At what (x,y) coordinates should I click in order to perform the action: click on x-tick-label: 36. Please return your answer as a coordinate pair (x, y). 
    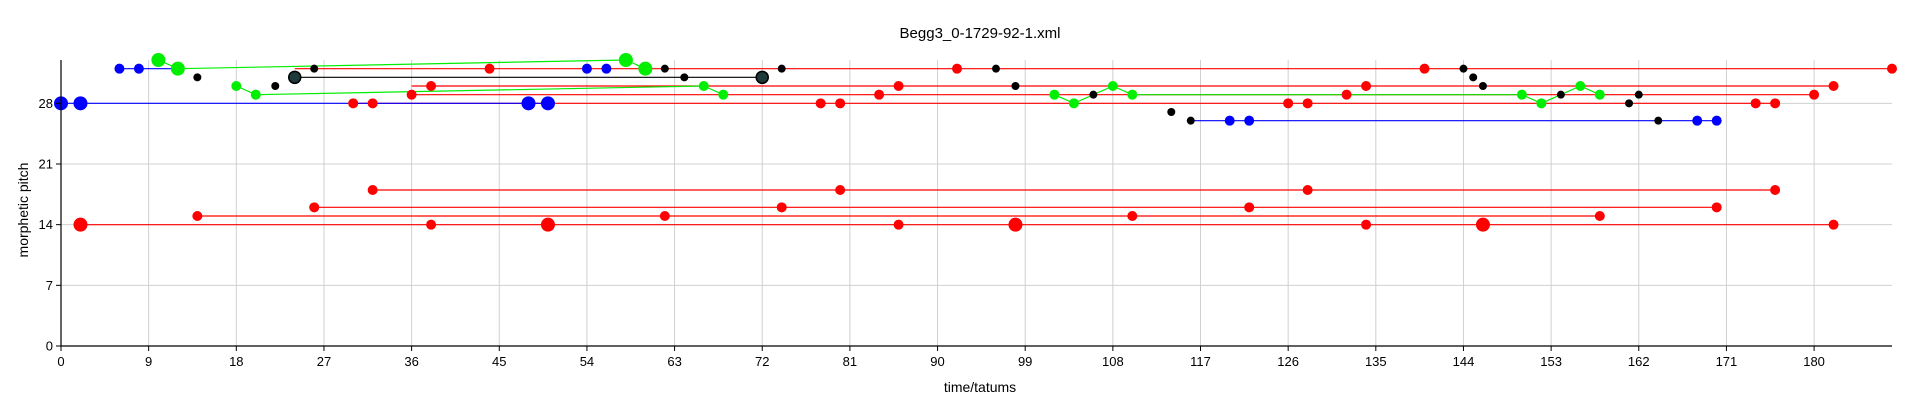
    Looking at the image, I should click on (411, 361).